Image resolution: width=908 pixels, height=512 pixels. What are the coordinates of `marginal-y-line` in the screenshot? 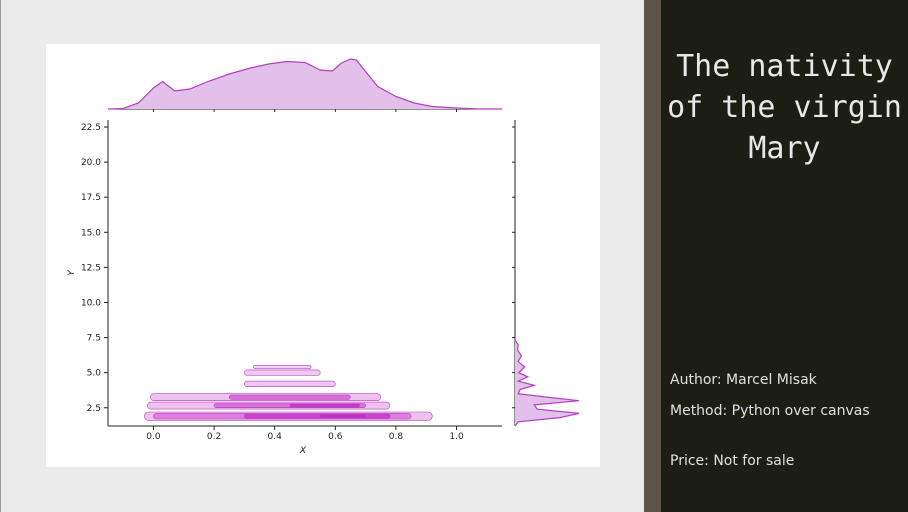 It's located at (547, 383).